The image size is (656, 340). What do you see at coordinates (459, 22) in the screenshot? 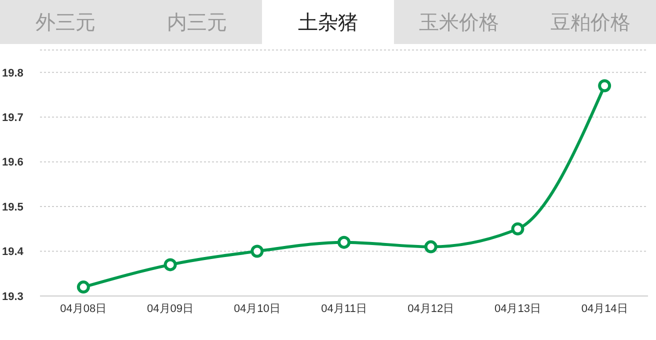
I see `text: 玉米价格` at bounding box center [459, 22].